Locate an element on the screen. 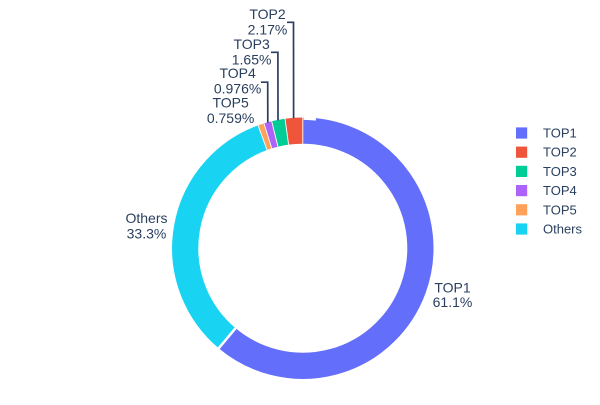 The width and height of the screenshot is (600, 405). svg-text: 1.65% is located at coordinates (252, 59).